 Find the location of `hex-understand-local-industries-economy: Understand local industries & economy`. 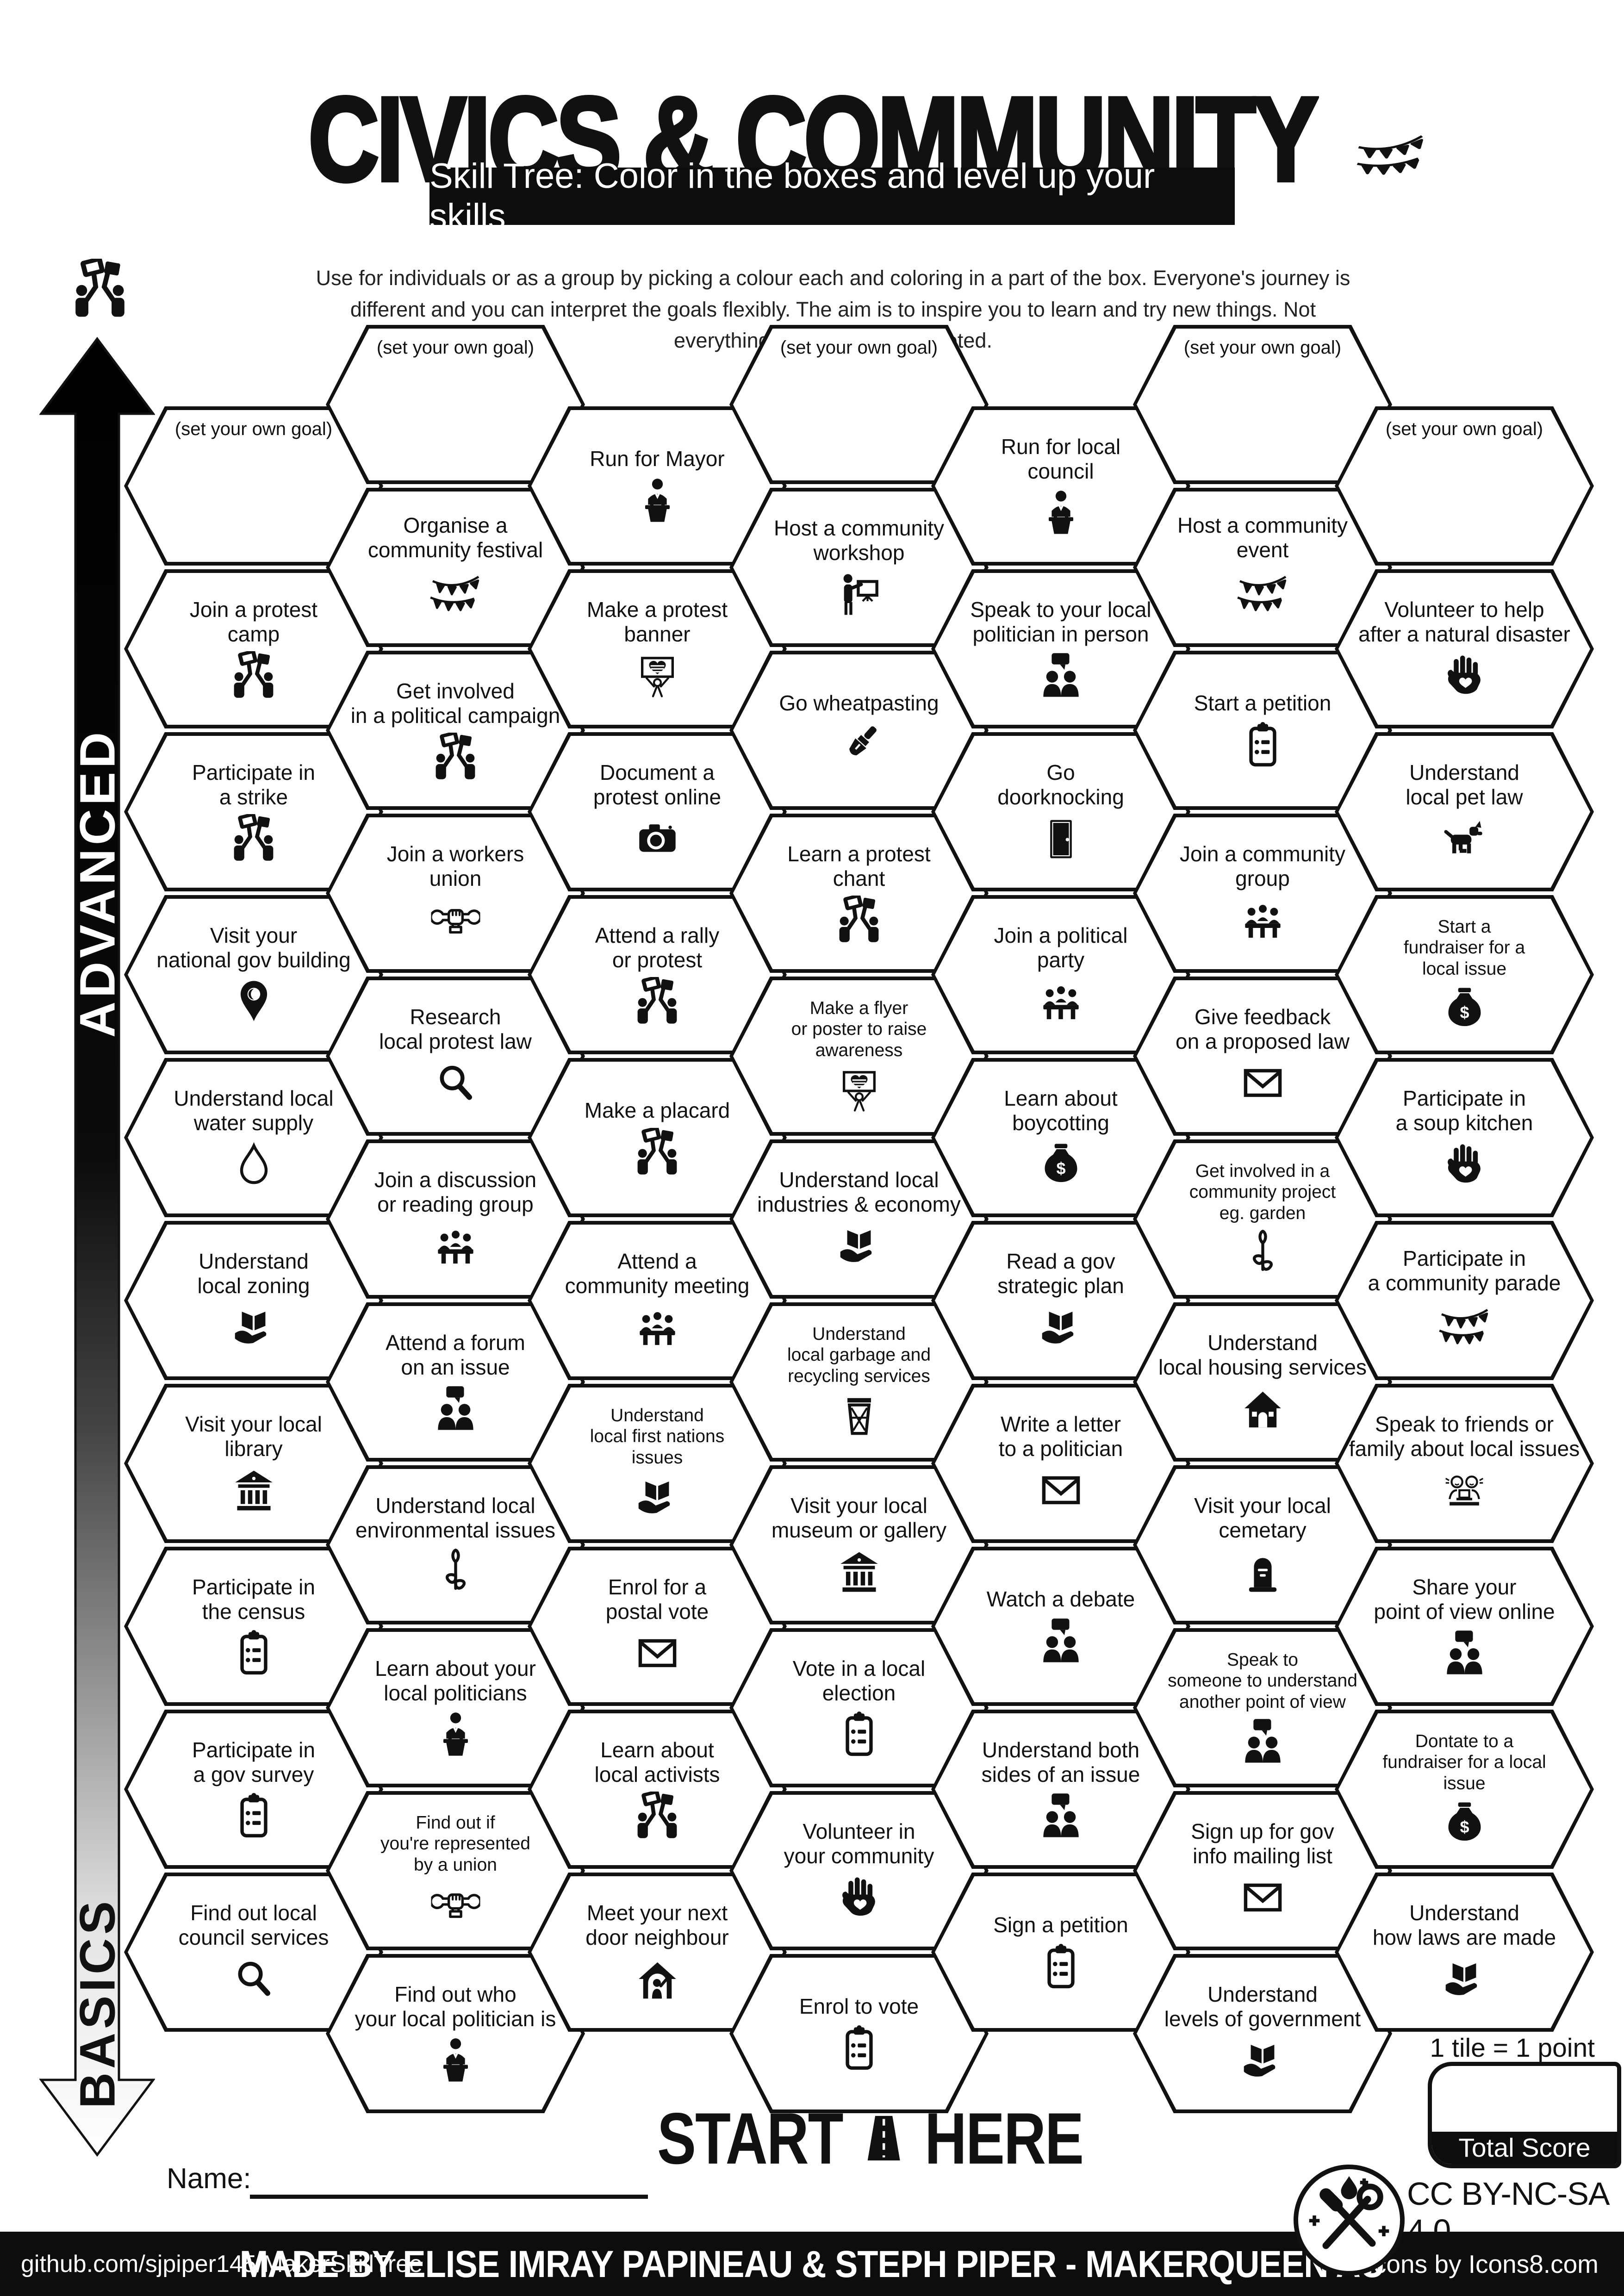

hex-understand-local-industries-economy: Understand local industries & economy is located at coordinates (859, 1219).